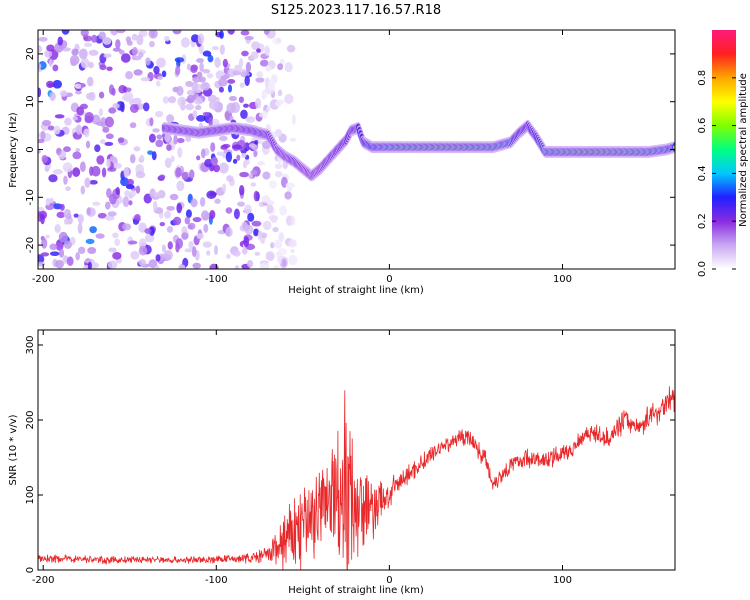 This screenshot has width=750, height=600. I want to click on y-tick: 300, so click(350, 345).